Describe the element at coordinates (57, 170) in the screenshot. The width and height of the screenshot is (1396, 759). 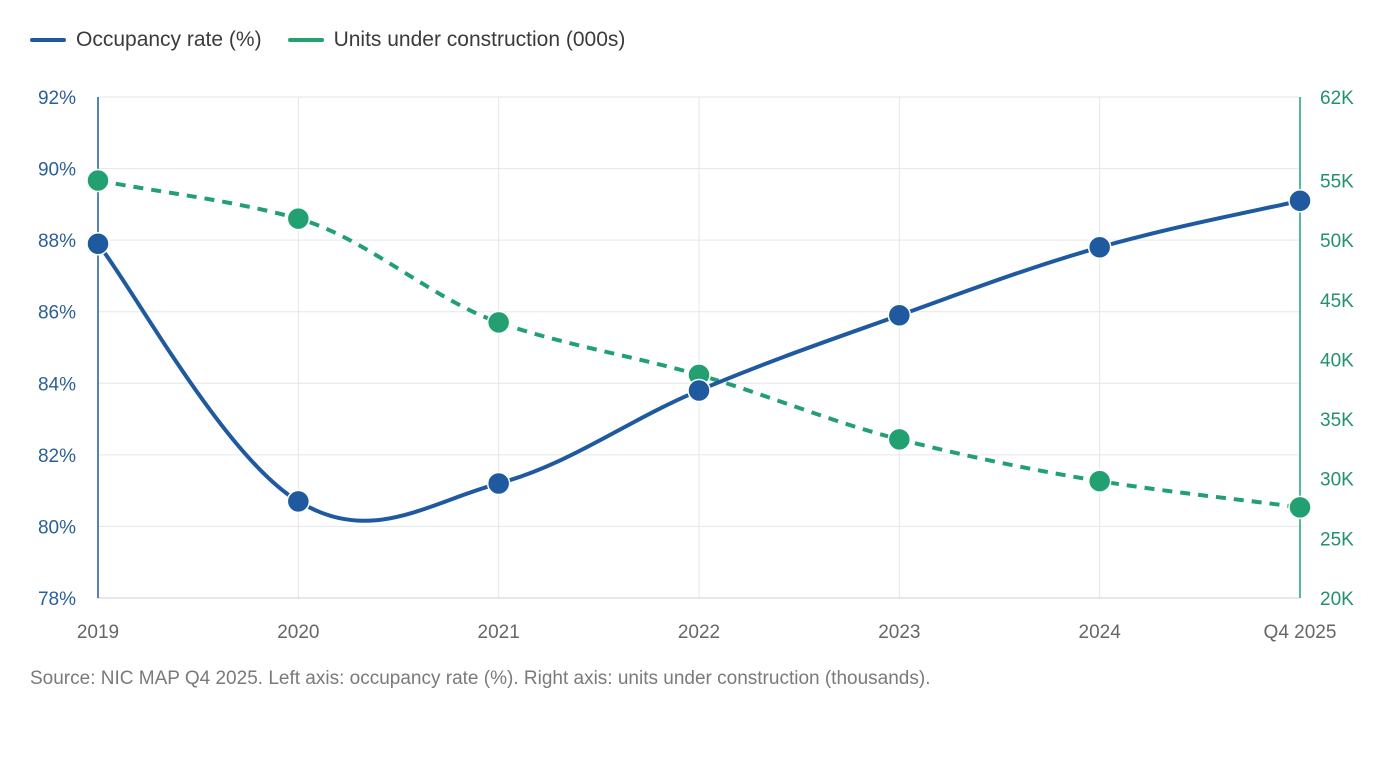
I see `left-tick-label: 90%` at that location.